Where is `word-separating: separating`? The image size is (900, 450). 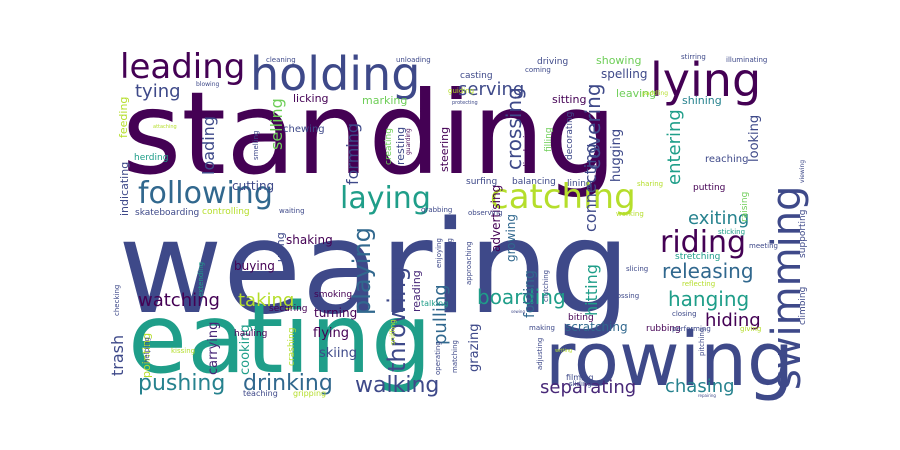
word-separating: separating is located at coordinates (588, 387).